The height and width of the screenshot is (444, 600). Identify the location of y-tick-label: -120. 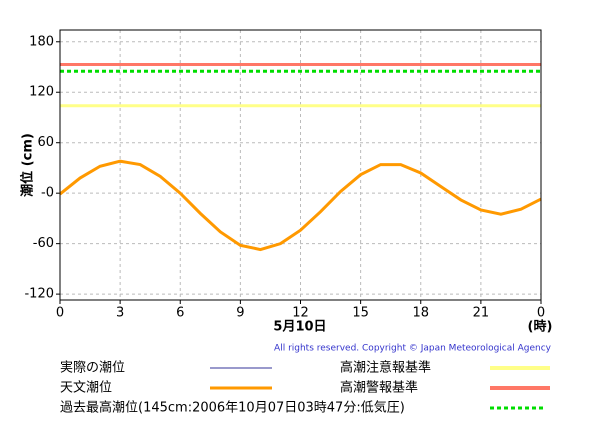
(39, 294).